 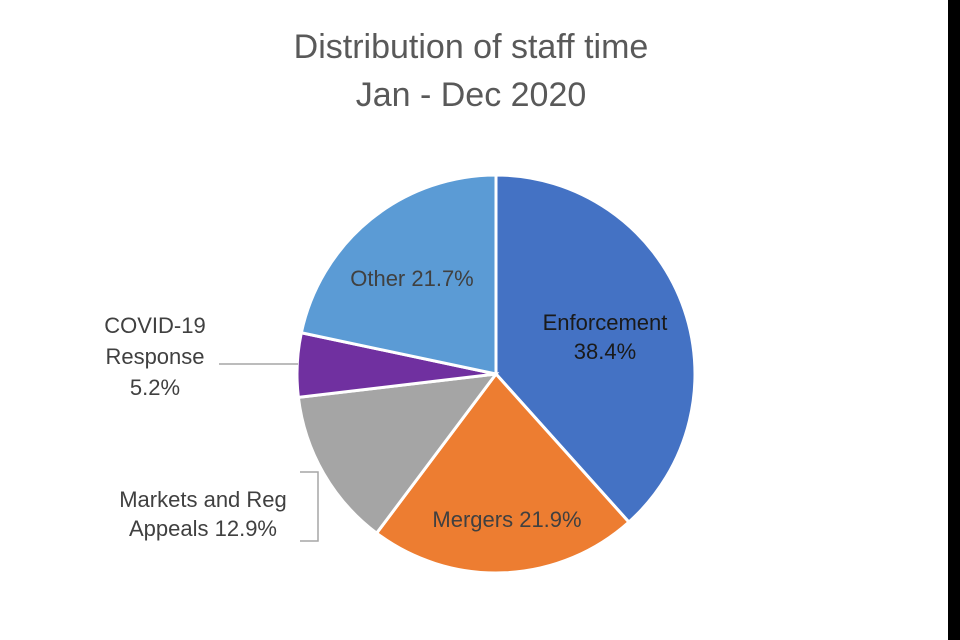 What do you see at coordinates (398, 454) in the screenshot?
I see `pie-slice-markets-and-reg-appeals` at bounding box center [398, 454].